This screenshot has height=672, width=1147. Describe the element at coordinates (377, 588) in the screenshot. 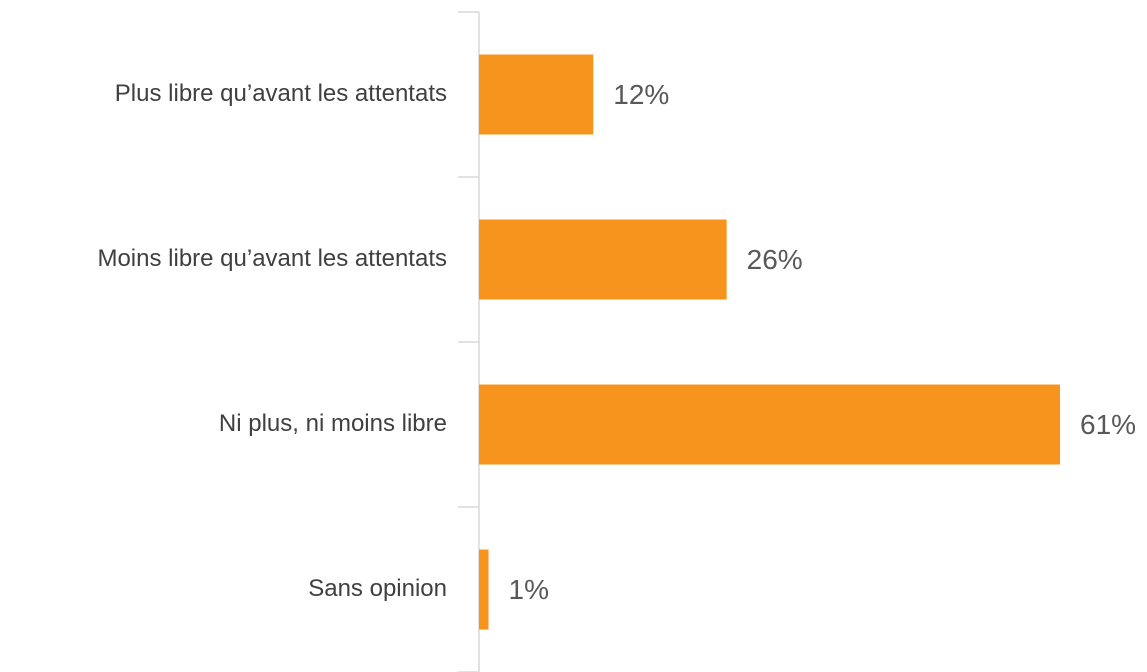

I see `category-label: Sans opinion` at that location.